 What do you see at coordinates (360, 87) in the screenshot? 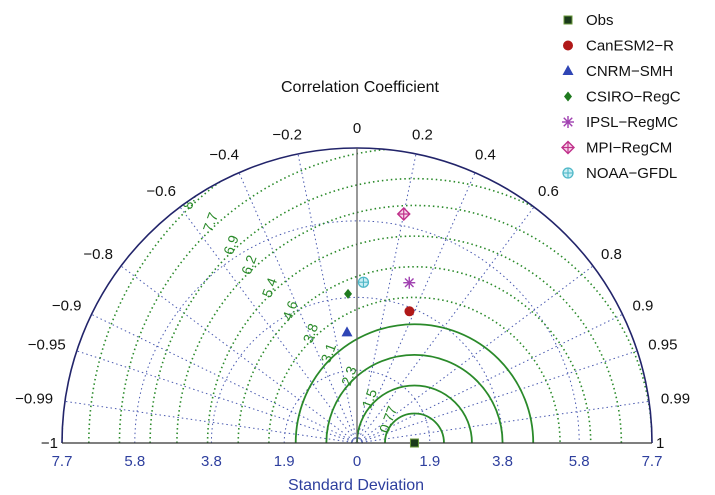
I see `chart-title: Correlation Coefficient` at bounding box center [360, 87].